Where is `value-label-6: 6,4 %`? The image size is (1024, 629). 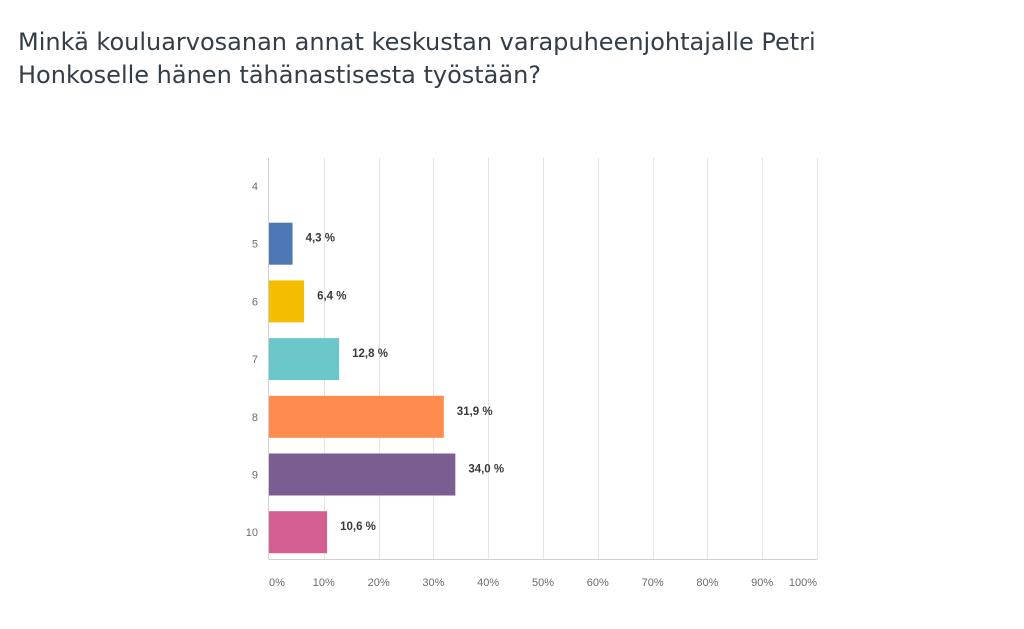
value-label-6: 6,4 % is located at coordinates (331, 296).